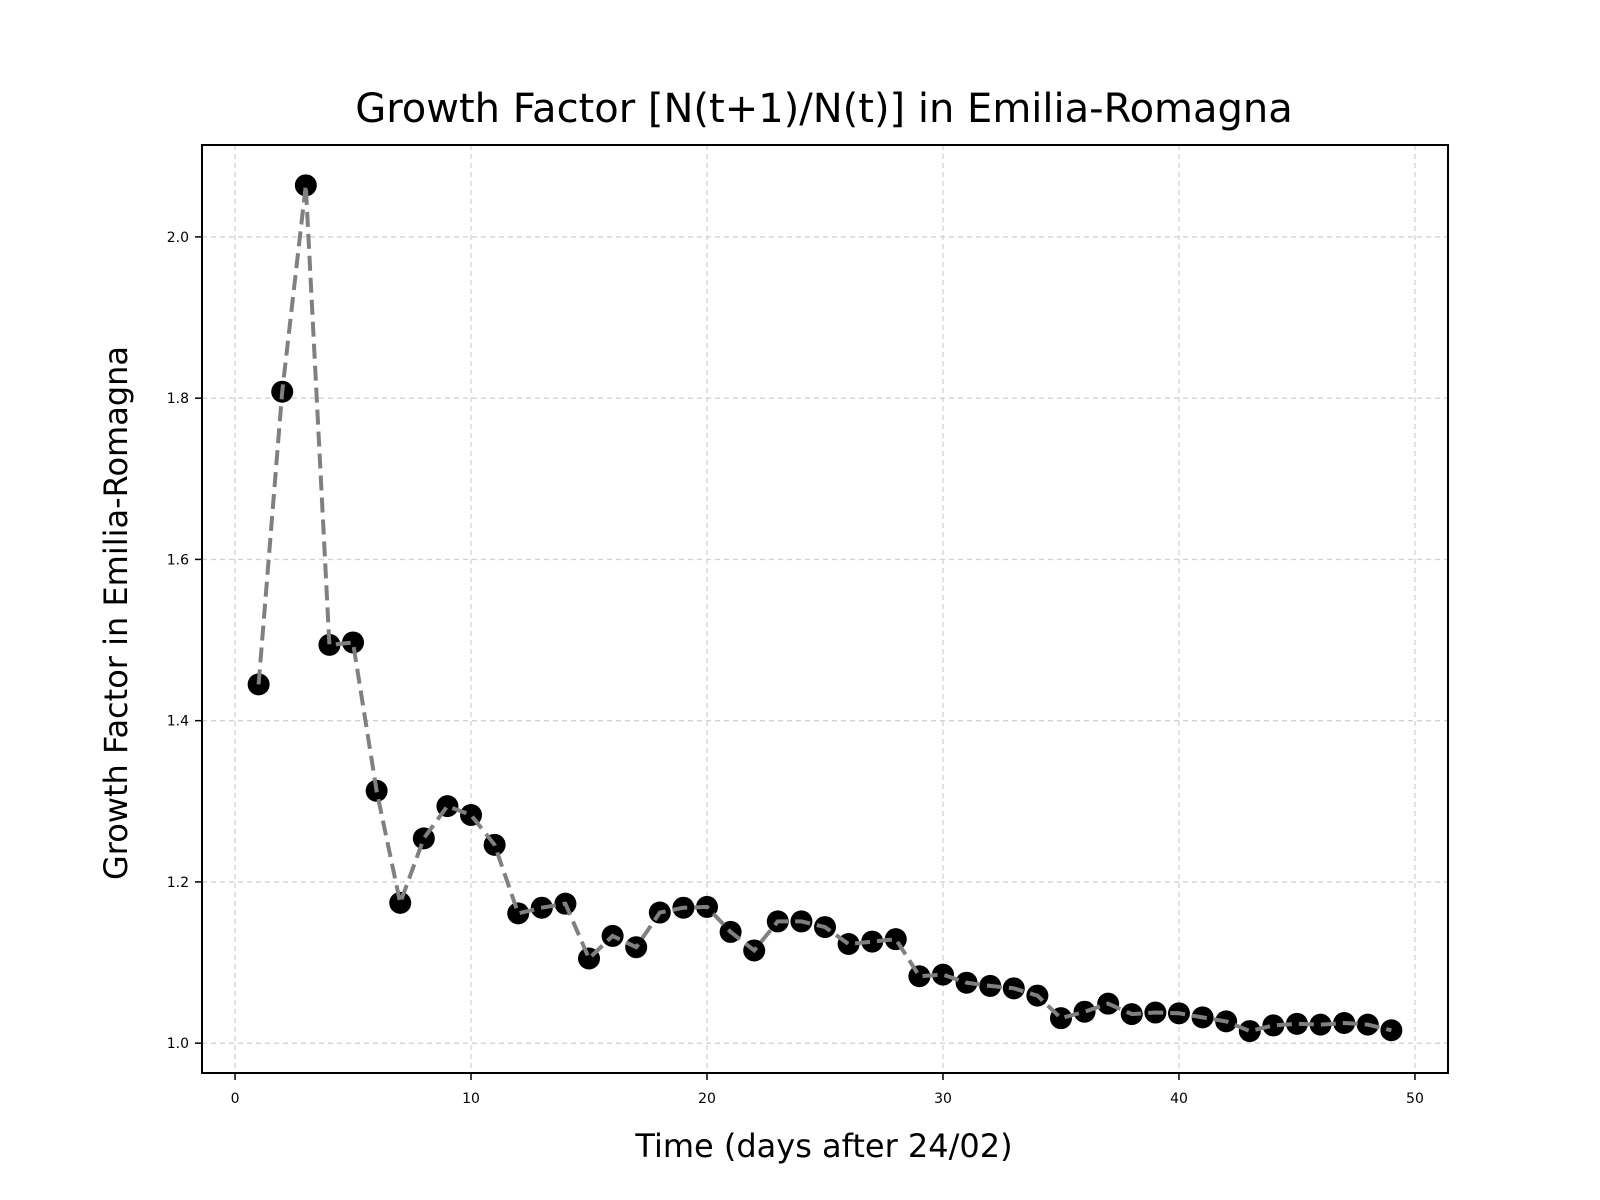  Describe the element at coordinates (1179, 1099) in the screenshot. I see `x-tick-label: 40` at that location.